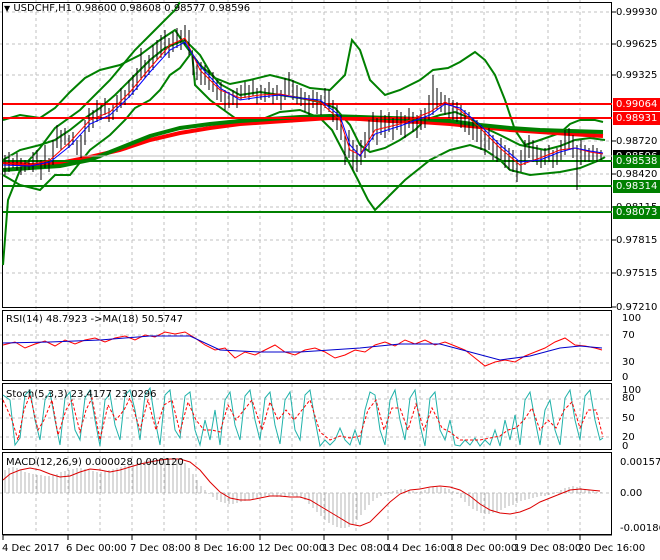 The height and width of the screenshot is (560, 660). Describe the element at coordinates (160, 548) in the screenshot. I see `time-label: 7 Dec 08:00` at that location.